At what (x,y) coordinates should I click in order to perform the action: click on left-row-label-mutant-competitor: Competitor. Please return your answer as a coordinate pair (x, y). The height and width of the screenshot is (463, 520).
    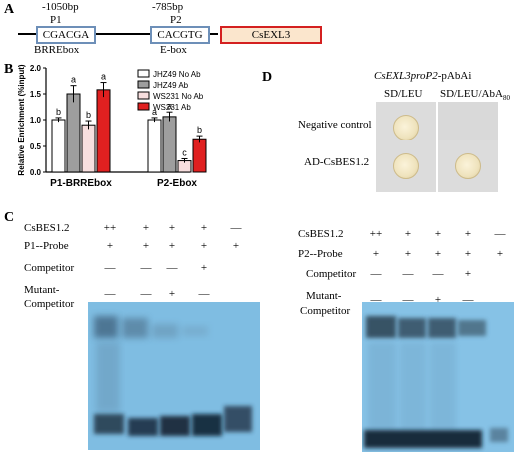
    Looking at the image, I should click on (49, 304).